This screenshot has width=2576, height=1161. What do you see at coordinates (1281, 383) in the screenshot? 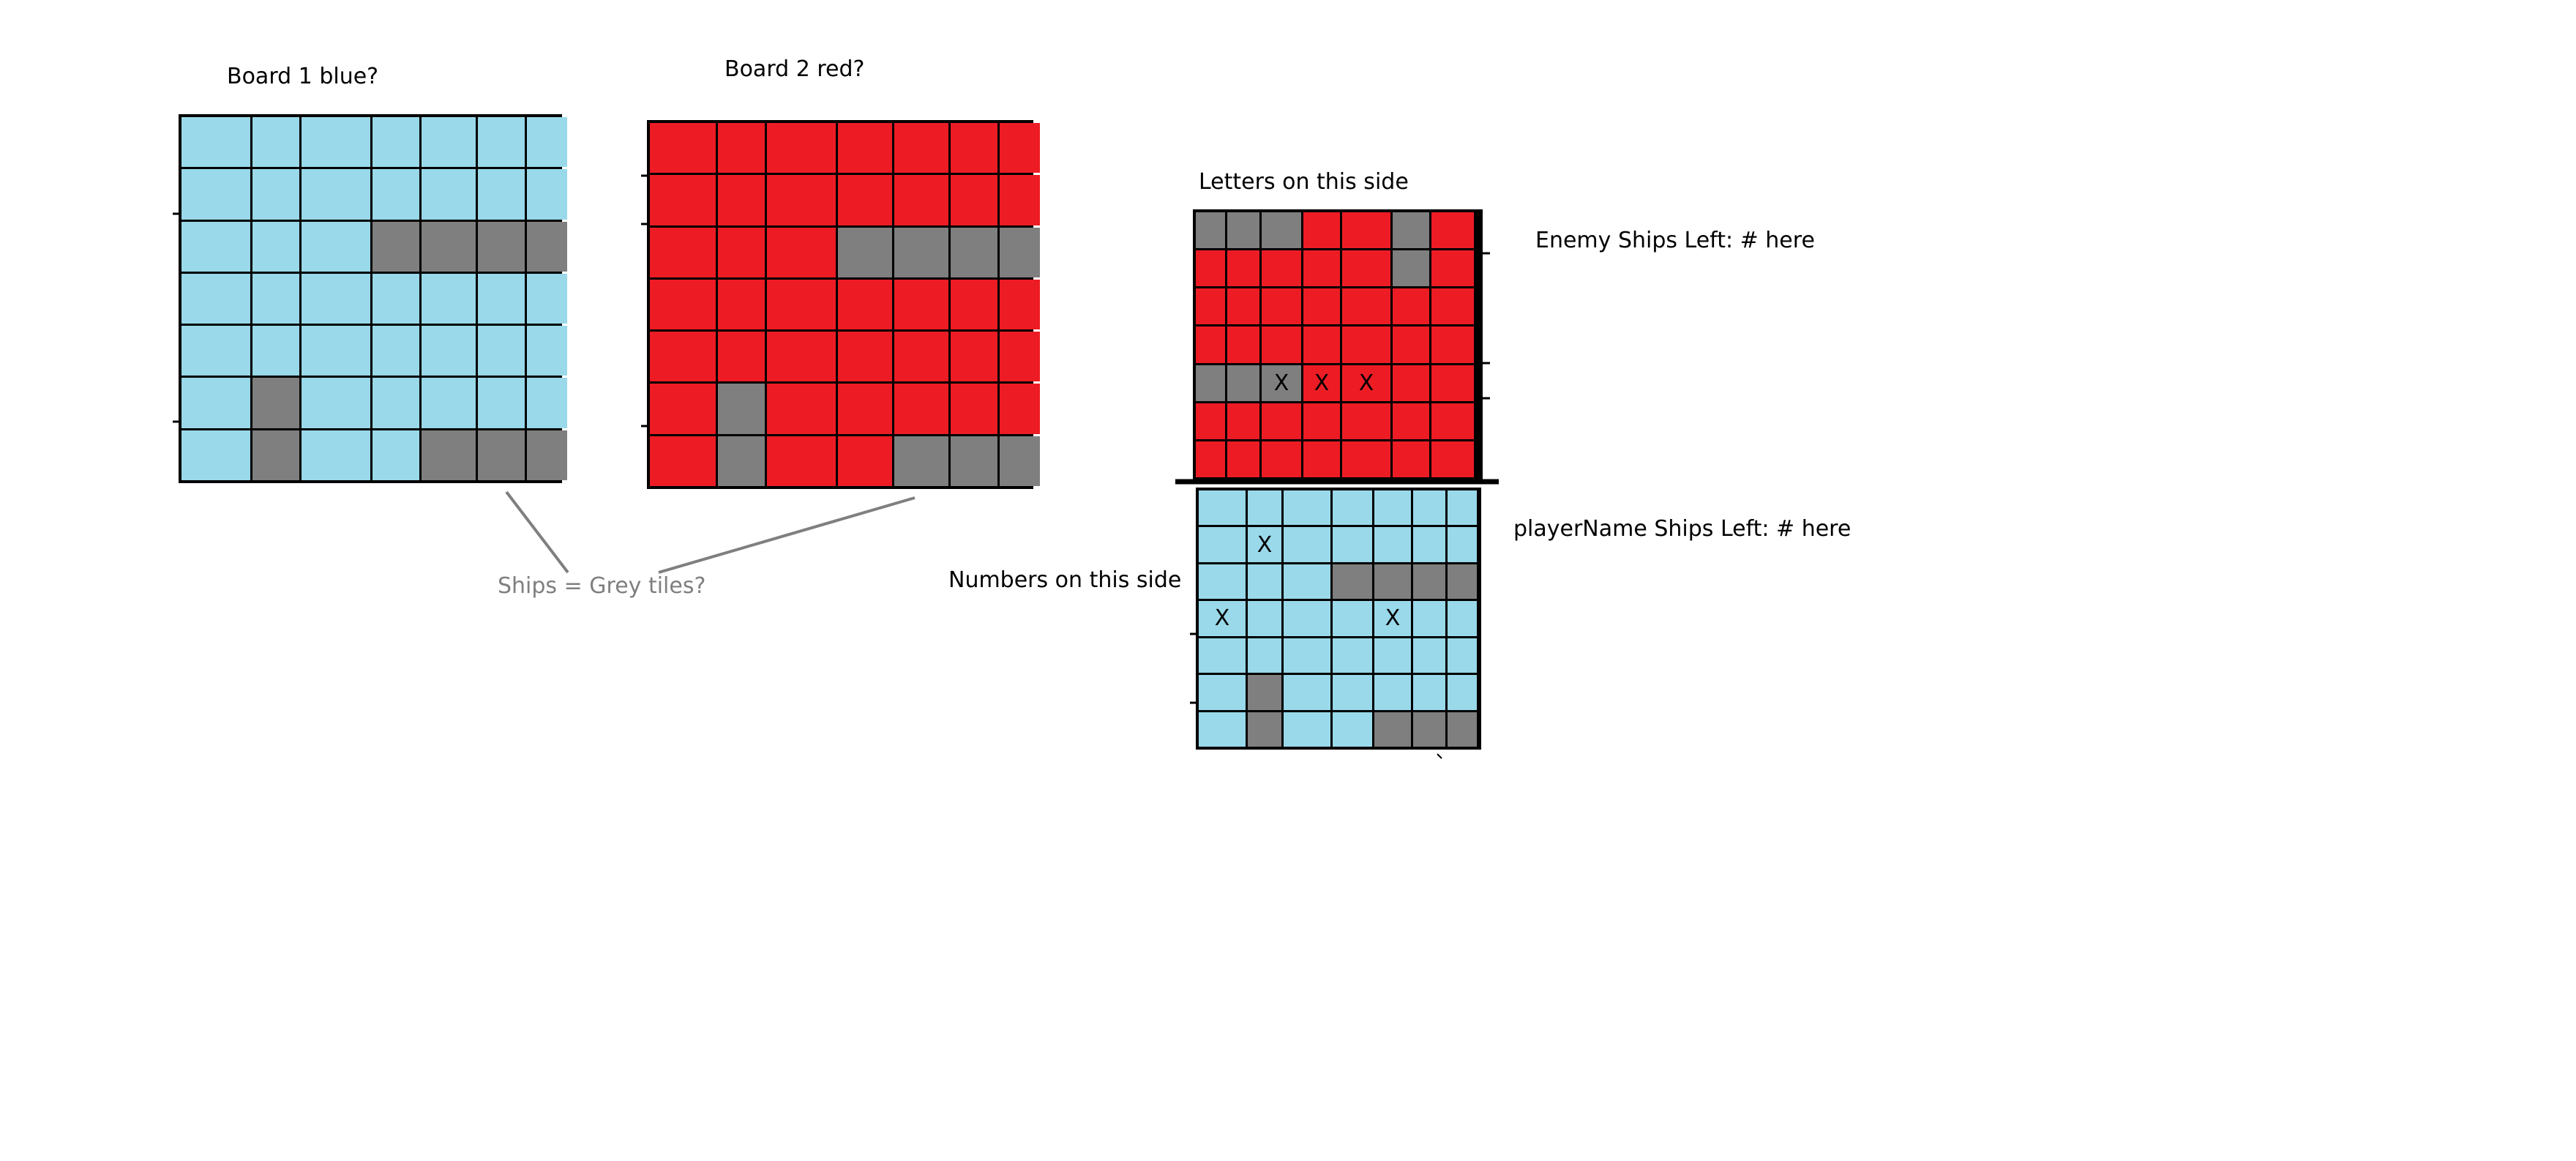
I see `ship-tile: X` at bounding box center [1281, 383].